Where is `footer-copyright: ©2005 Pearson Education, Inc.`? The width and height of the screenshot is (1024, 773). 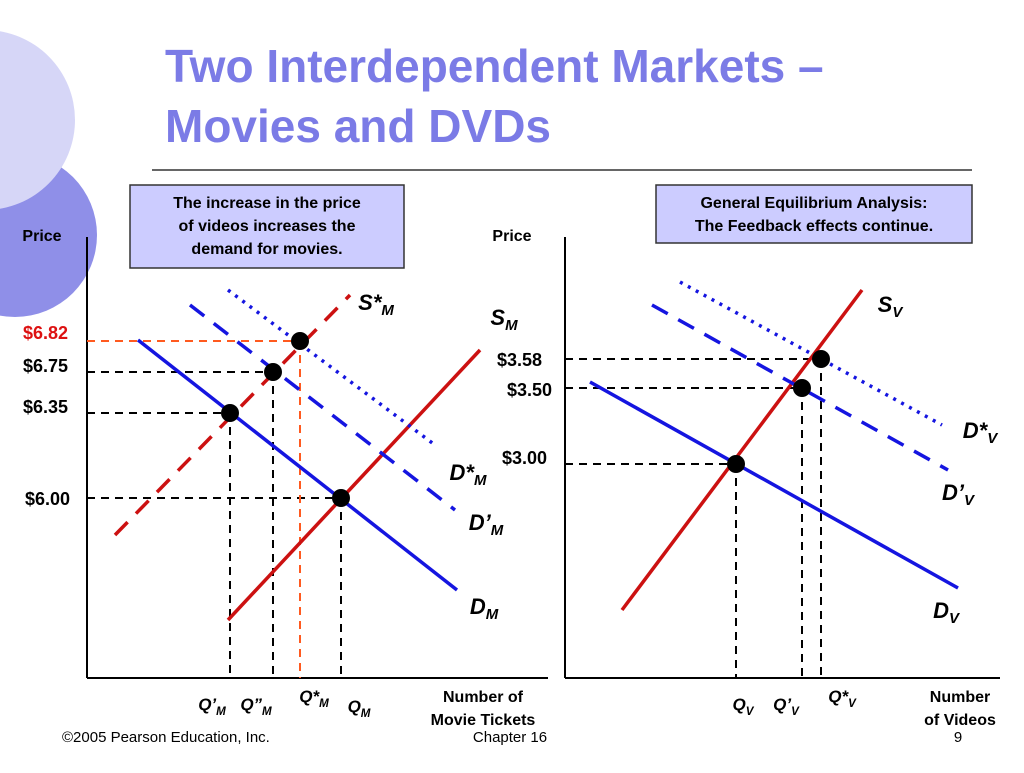
footer-copyright: ©2005 Pearson Education, Inc. is located at coordinates (166, 737).